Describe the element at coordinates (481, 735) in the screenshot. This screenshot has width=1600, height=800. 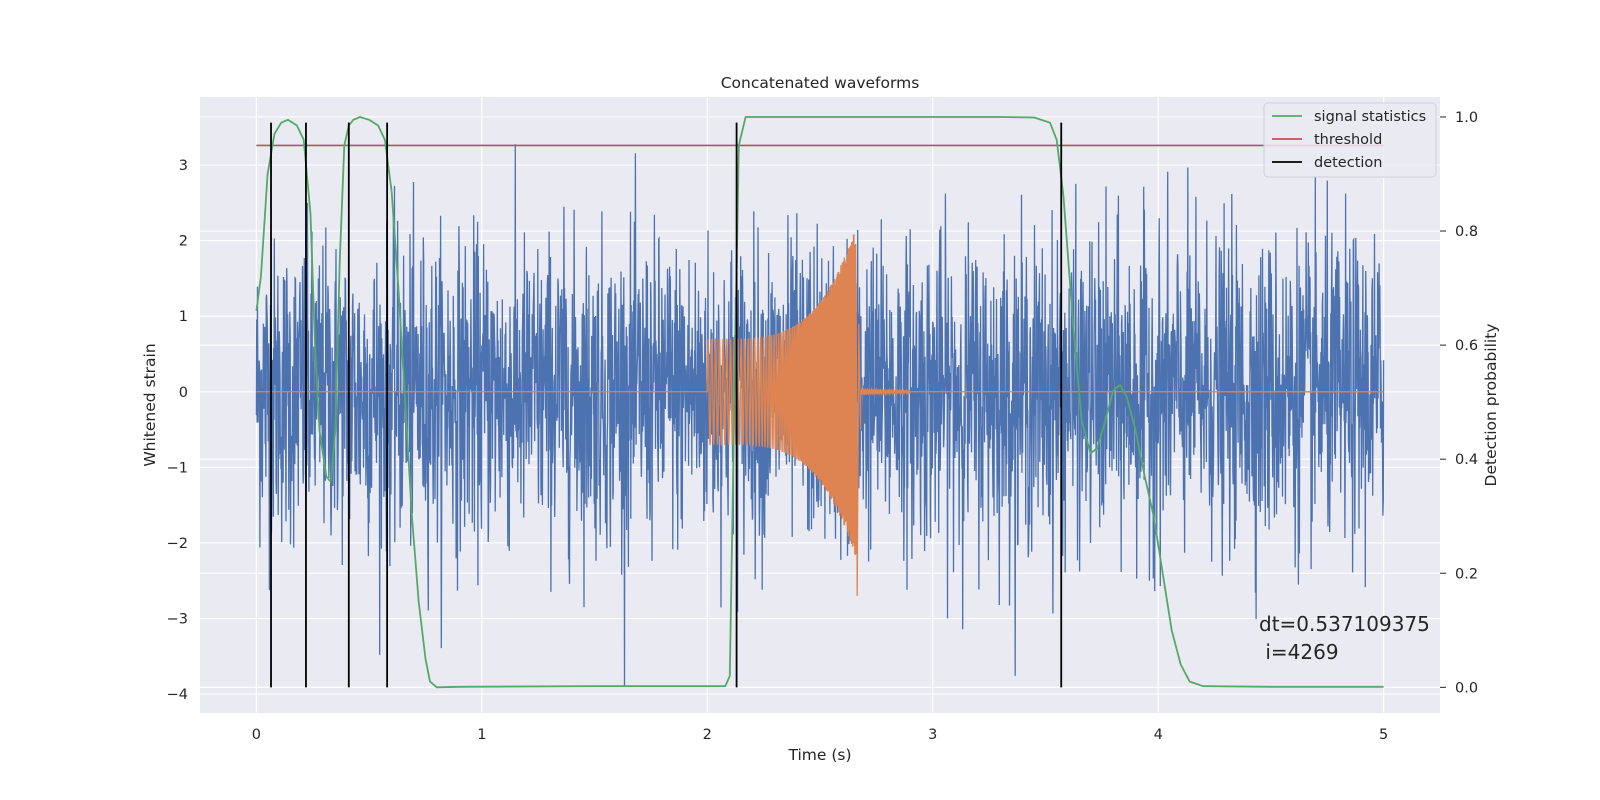
I see `x-tick-label: 1` at that location.